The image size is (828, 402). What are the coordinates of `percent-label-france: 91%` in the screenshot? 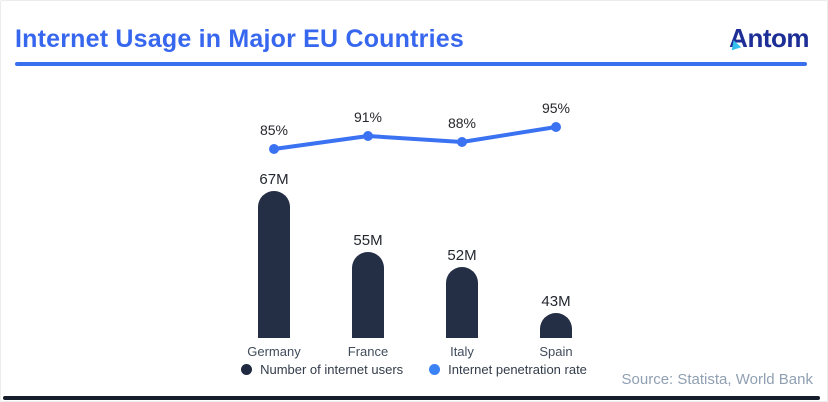 It's located at (368, 117).